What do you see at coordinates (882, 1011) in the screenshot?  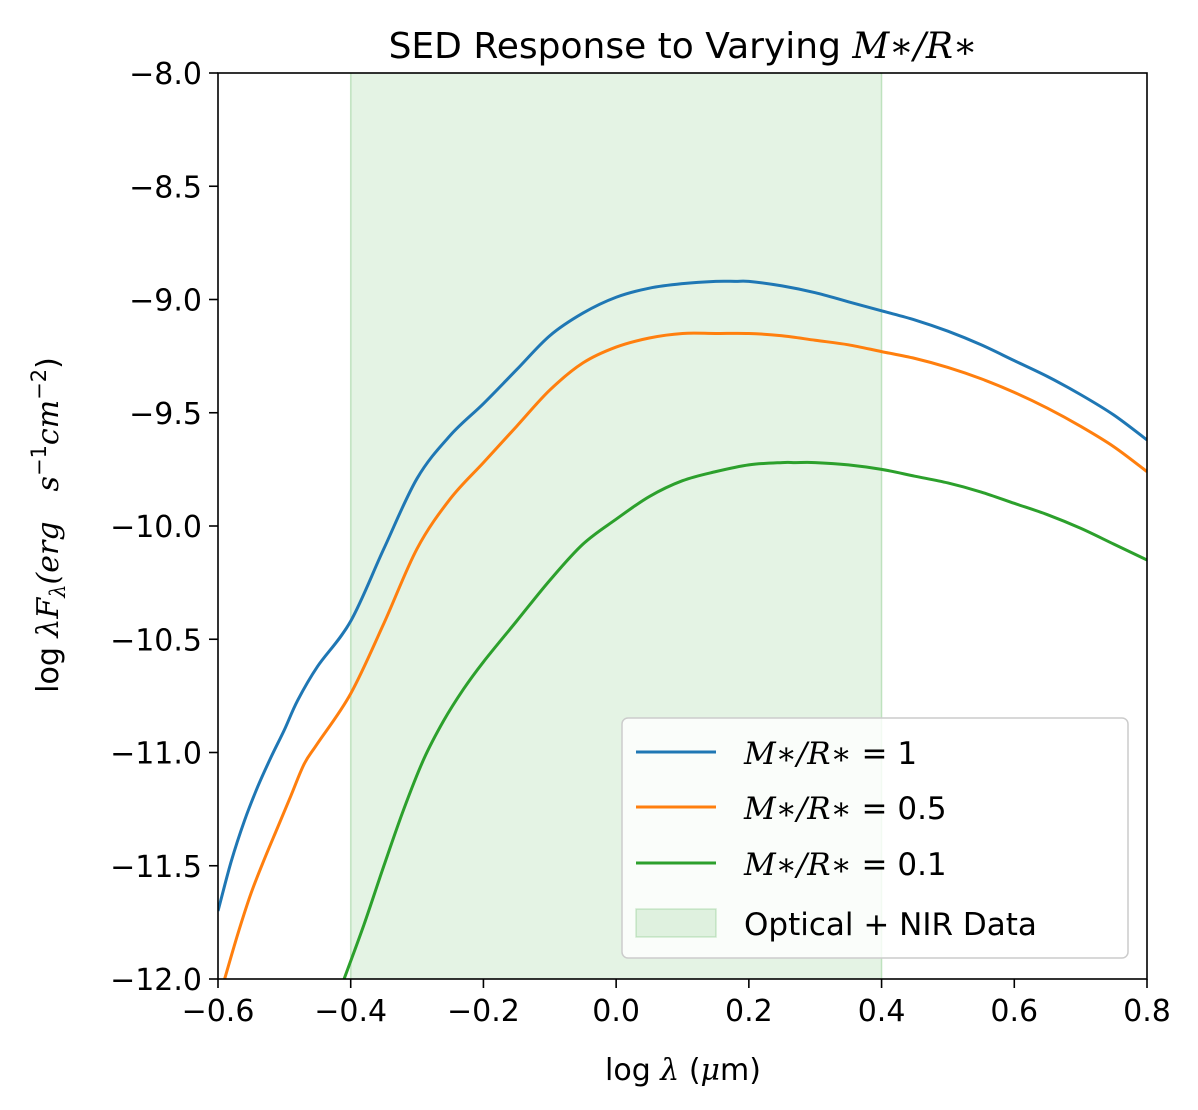 I see `x-tick-label: 0.4` at bounding box center [882, 1011].